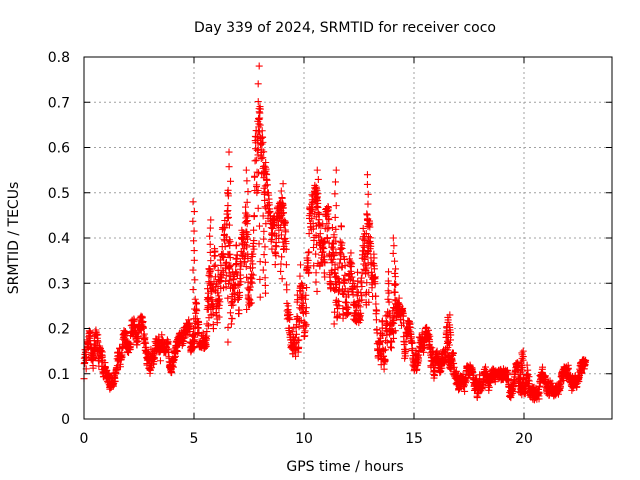  Describe the element at coordinates (59, 149) in the screenshot. I see `y-tick-label: 0.6` at that location.